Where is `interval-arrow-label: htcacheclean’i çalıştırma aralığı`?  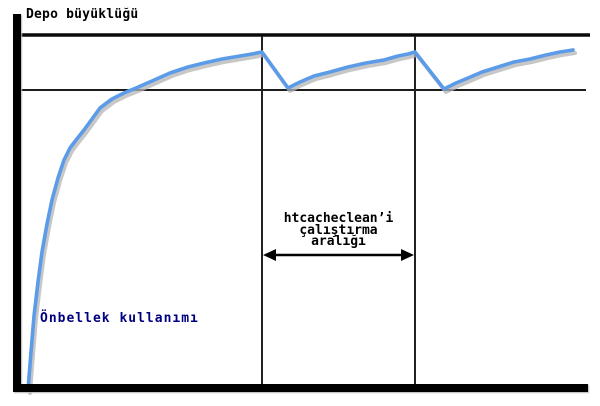 interval-arrow-label: htcacheclean’i çalıştırma aralığı is located at coordinates (338, 230).